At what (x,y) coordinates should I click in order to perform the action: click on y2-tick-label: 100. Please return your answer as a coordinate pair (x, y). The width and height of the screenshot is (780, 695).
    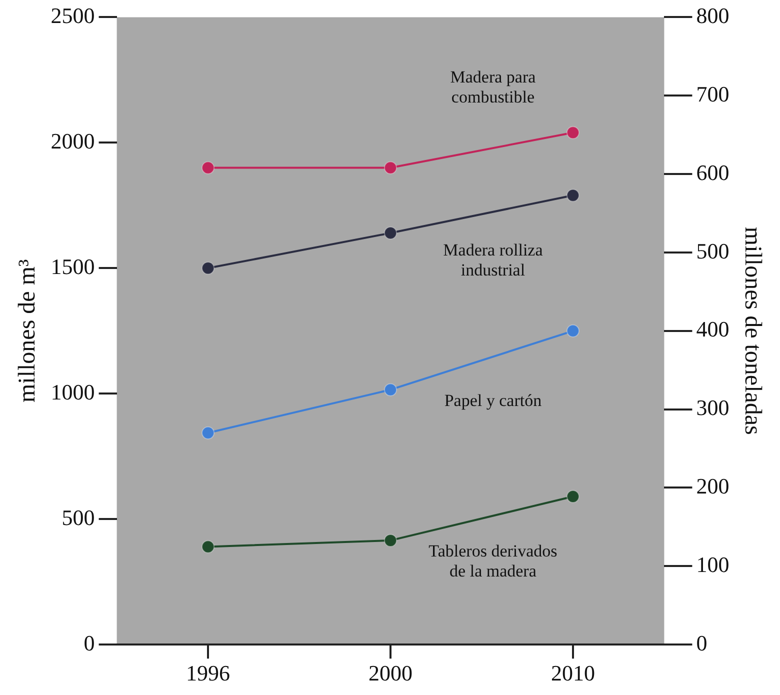
    Looking at the image, I should click on (713, 564).